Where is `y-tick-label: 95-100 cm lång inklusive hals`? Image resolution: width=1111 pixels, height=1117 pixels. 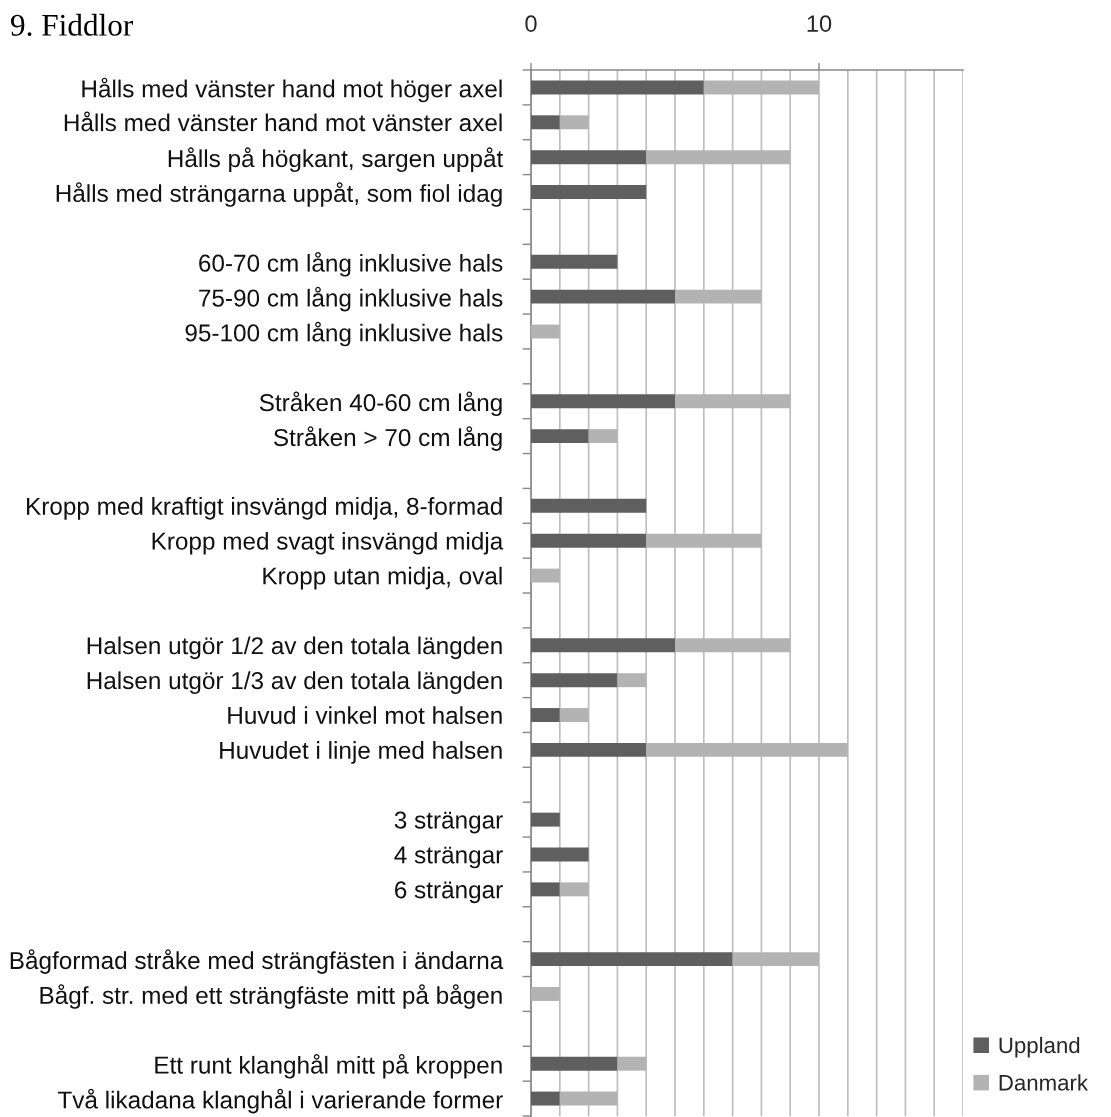 y-tick-label: 95-100 cm lång inklusive hals is located at coordinates (344, 334).